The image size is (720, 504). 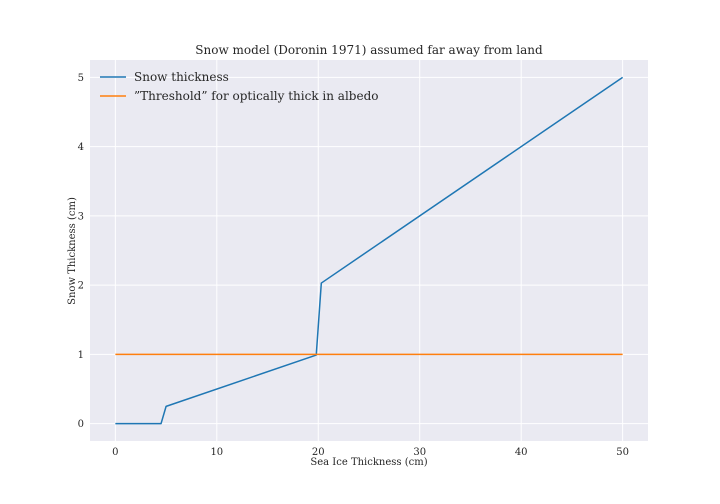 What do you see at coordinates (115, 452) in the screenshot?
I see `x-tick-label: 0` at bounding box center [115, 452].